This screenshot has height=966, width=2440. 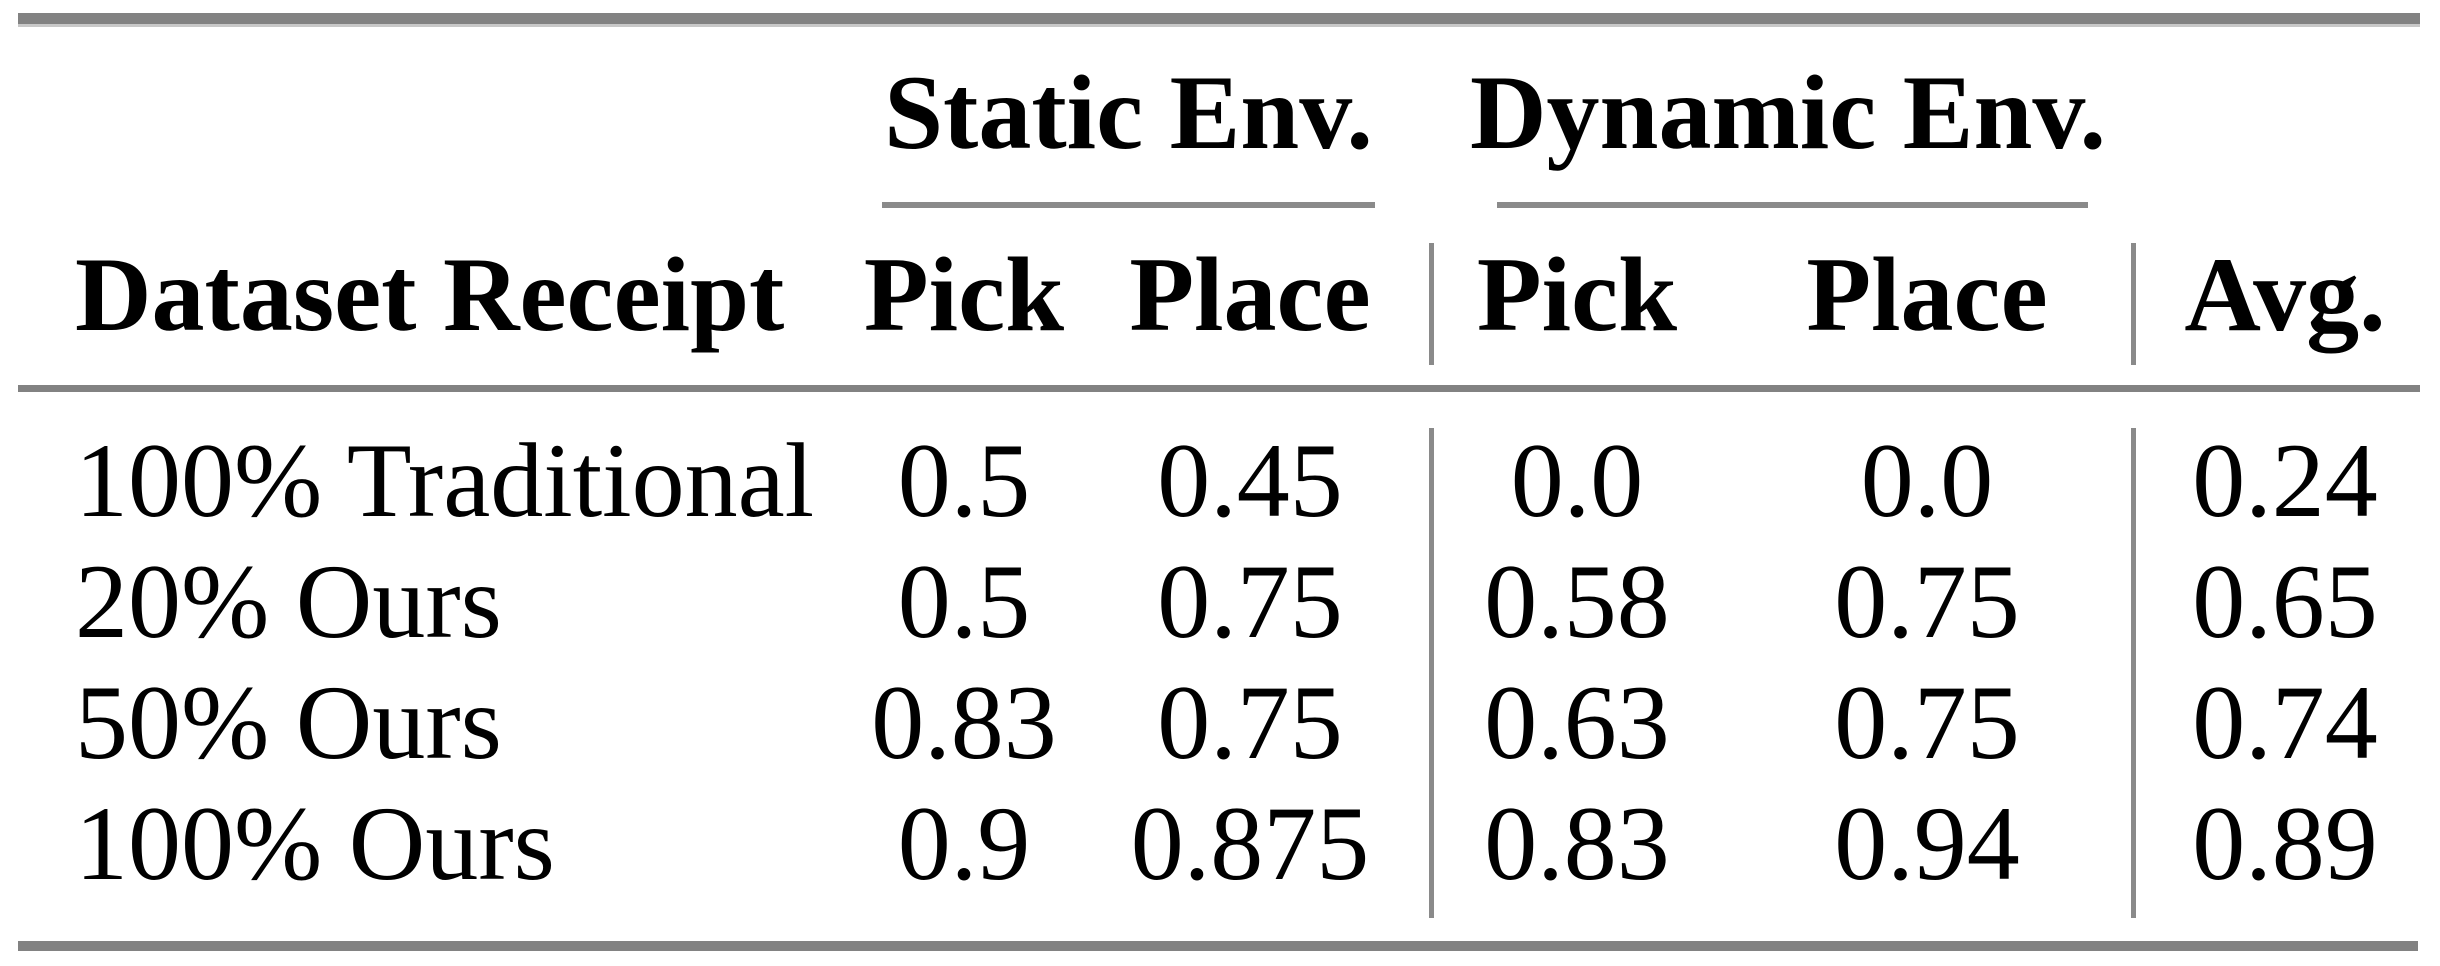 What do you see at coordinates (1927, 843) in the screenshot?
I see `cell-dynamic-place: 0.94` at bounding box center [1927, 843].